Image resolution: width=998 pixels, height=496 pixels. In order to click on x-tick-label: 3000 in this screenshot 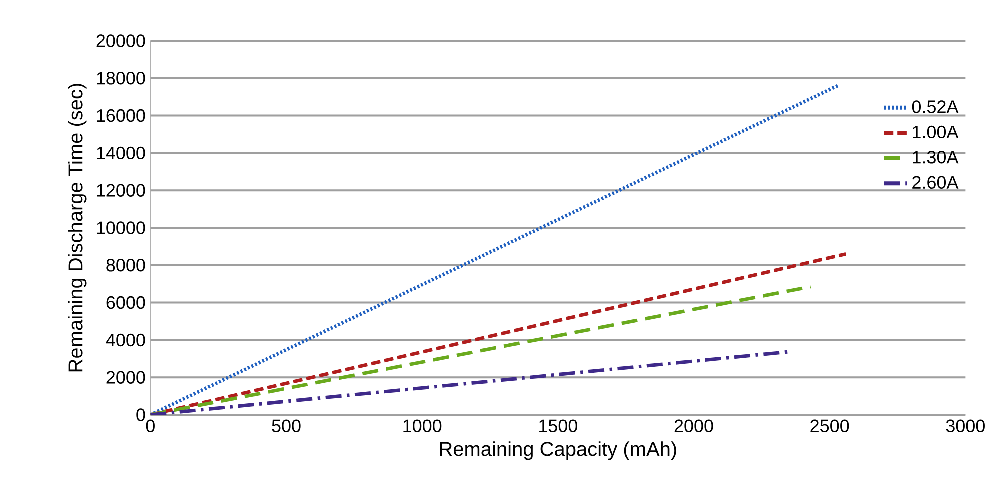, I will do `click(965, 426)`.